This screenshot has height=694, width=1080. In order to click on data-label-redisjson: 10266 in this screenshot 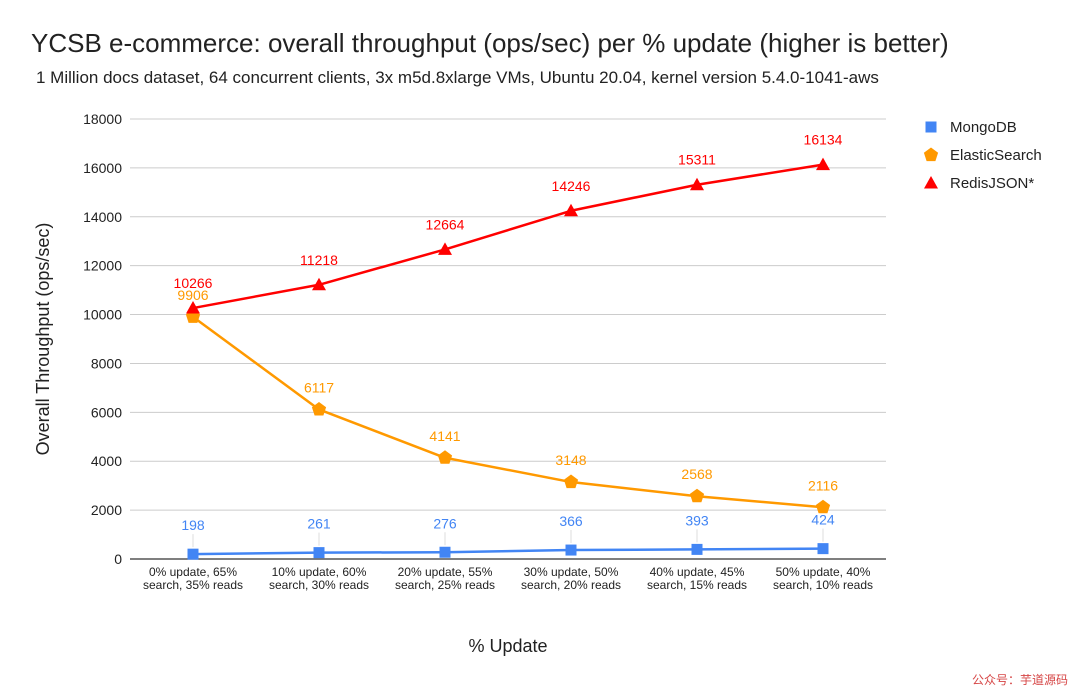, I will do `click(193, 283)`.